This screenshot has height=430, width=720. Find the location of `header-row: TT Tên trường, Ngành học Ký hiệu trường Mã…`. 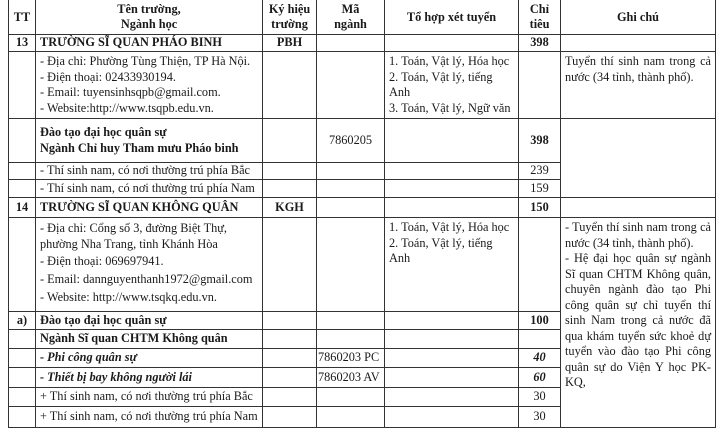

header-row: TT Tên trường, Ngành học Ký hiệu trường Mã… is located at coordinates (362, 17).